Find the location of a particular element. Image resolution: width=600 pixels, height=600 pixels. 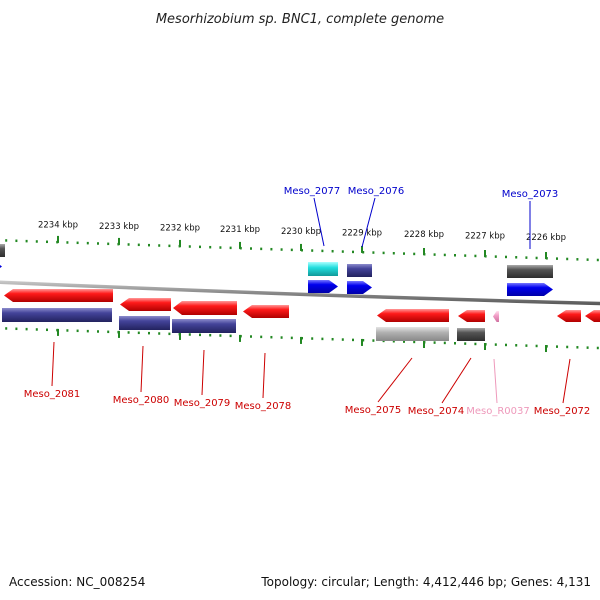

accession-text: Accession: NC_008254 is located at coordinates (77, 582).